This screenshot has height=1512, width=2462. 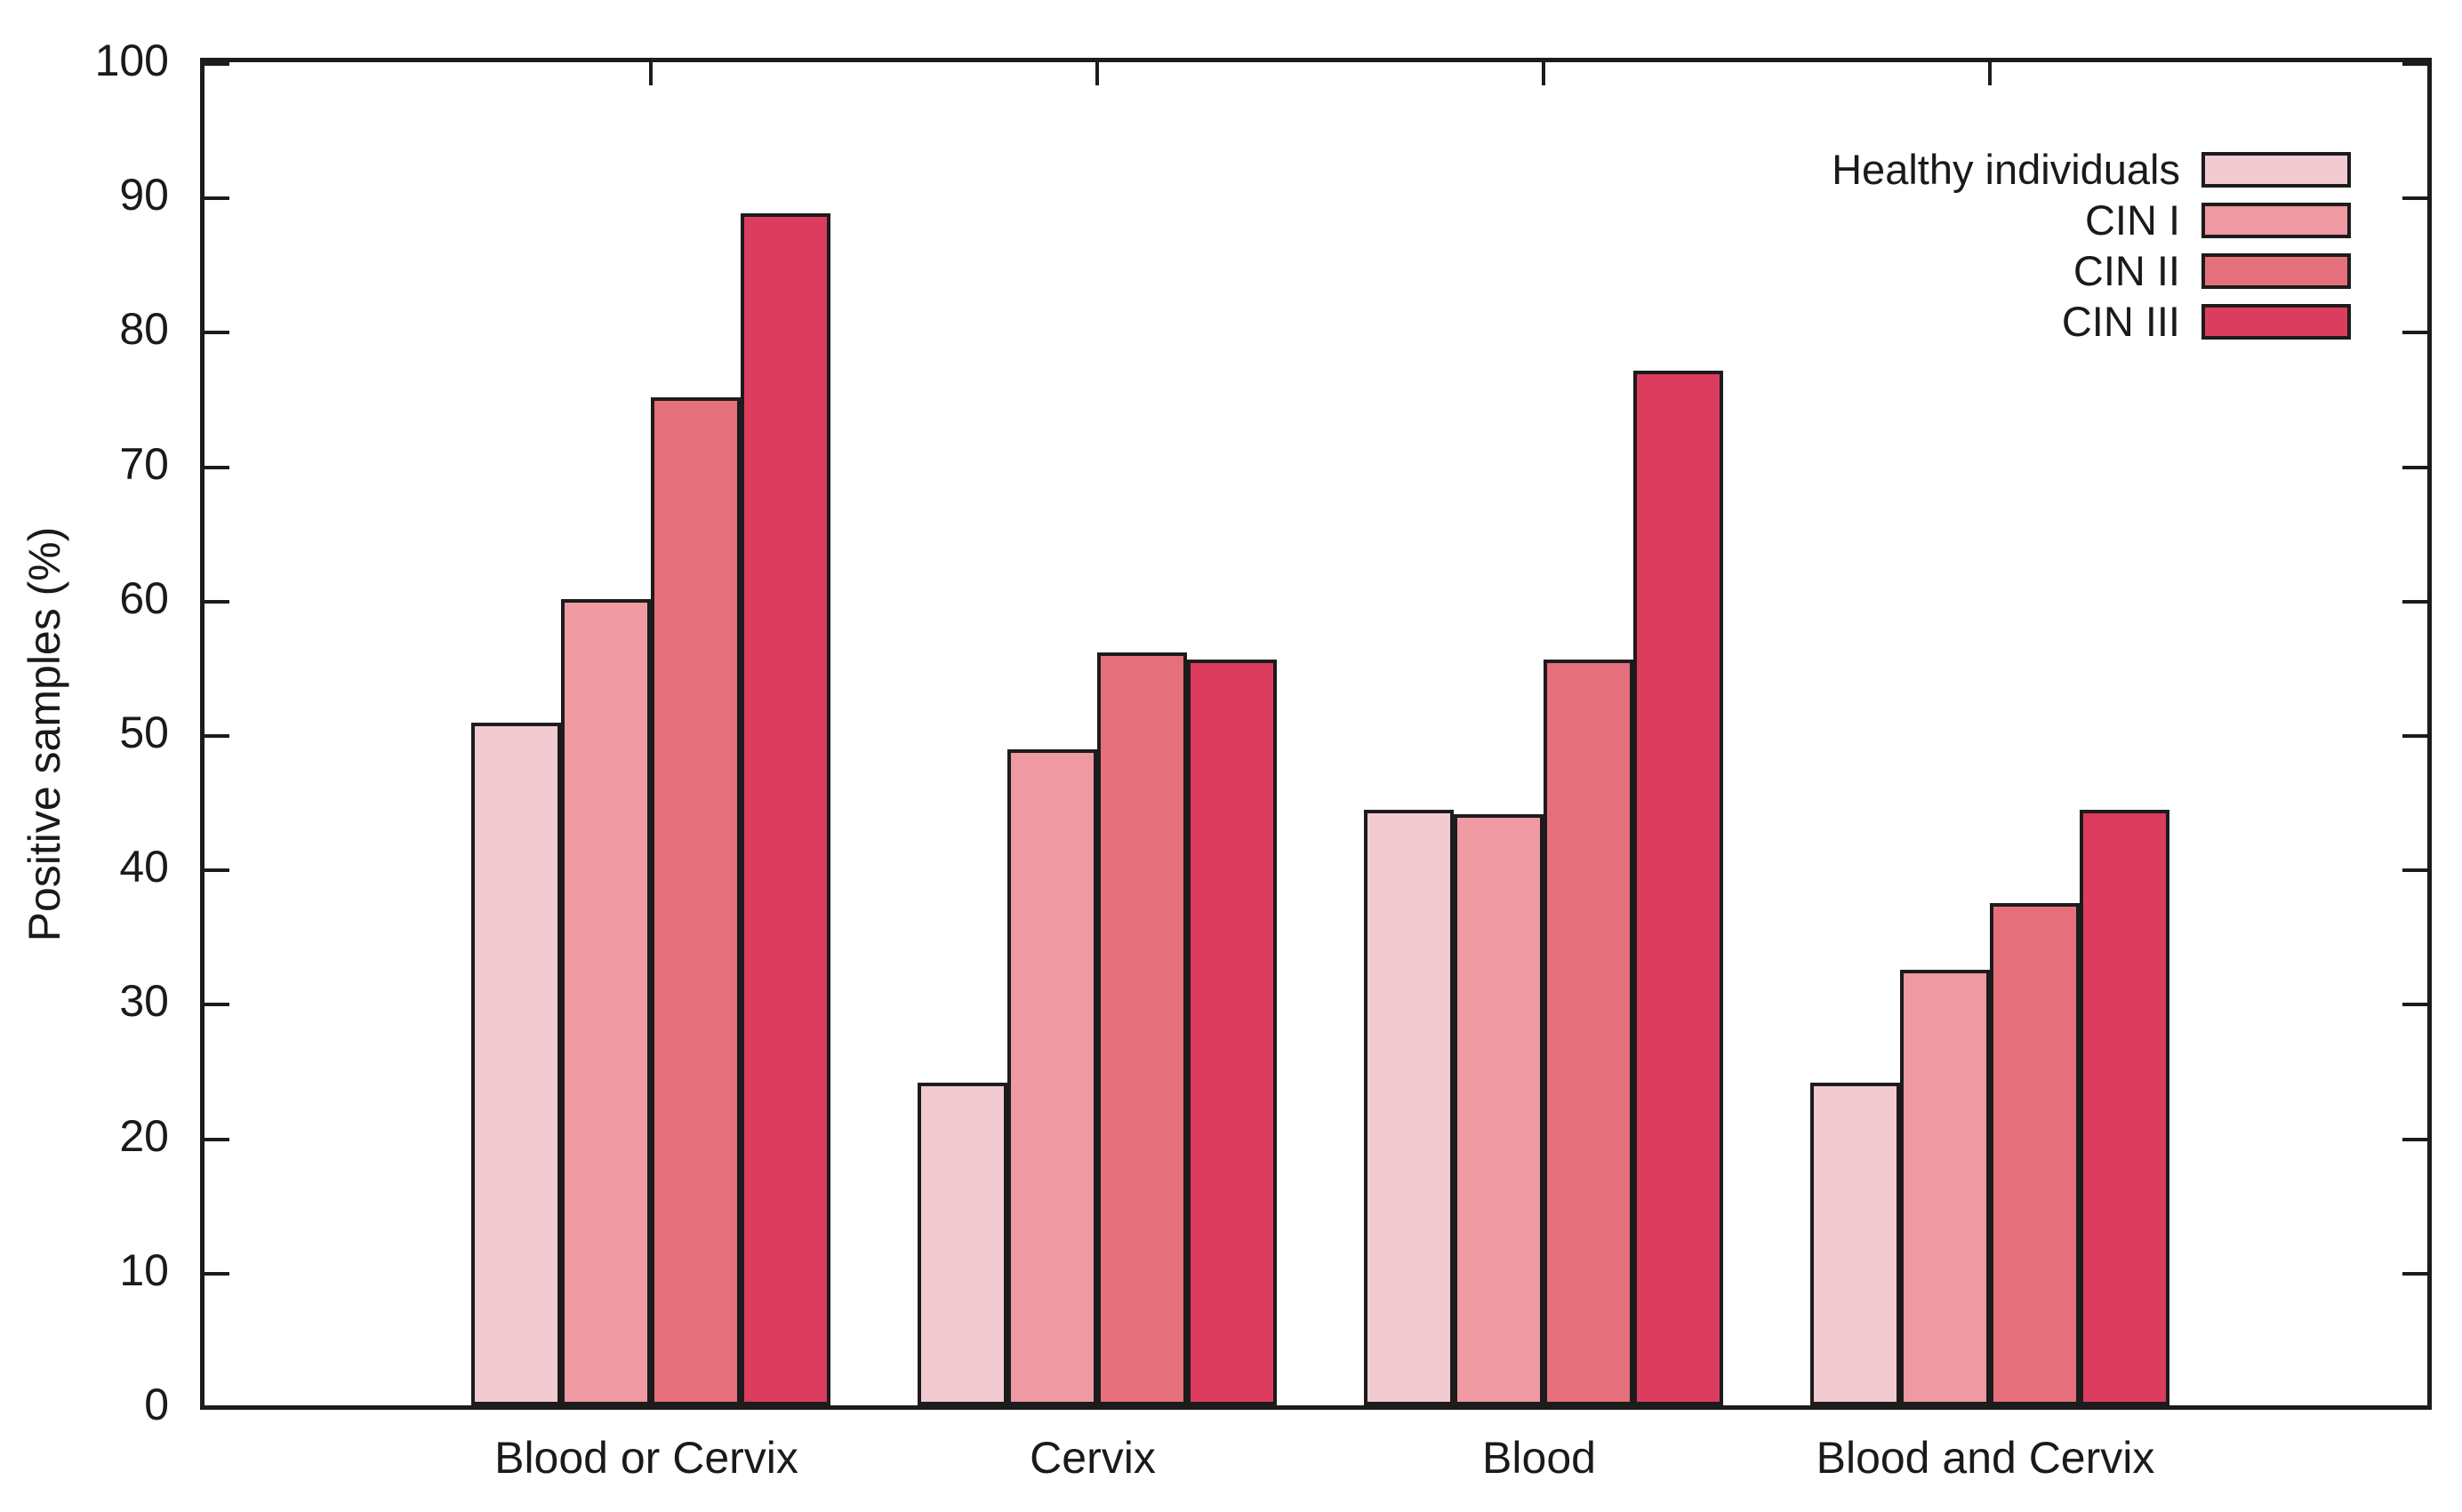 What do you see at coordinates (144, 1136) in the screenshot?
I see `y-tick-label: 20` at bounding box center [144, 1136].